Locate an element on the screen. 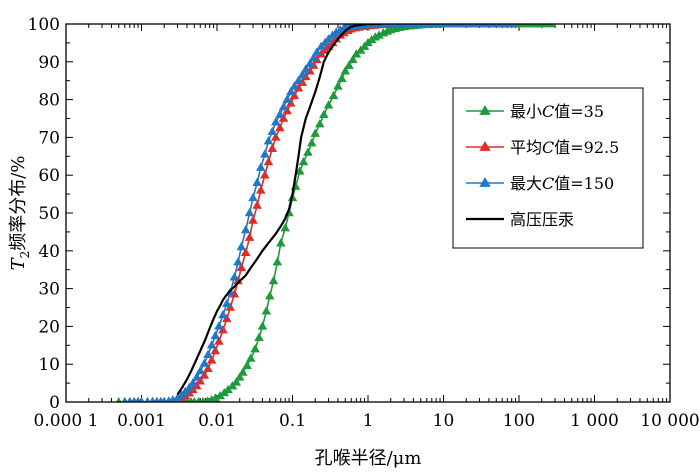 This screenshot has width=700, height=472. x-tick-label: 10 000 is located at coordinates (669, 421).